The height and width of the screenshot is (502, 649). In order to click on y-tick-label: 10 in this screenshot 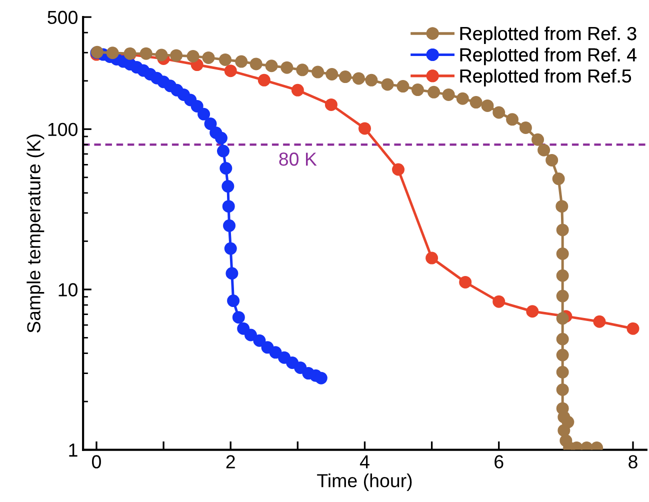, I will do `click(68, 289)`.